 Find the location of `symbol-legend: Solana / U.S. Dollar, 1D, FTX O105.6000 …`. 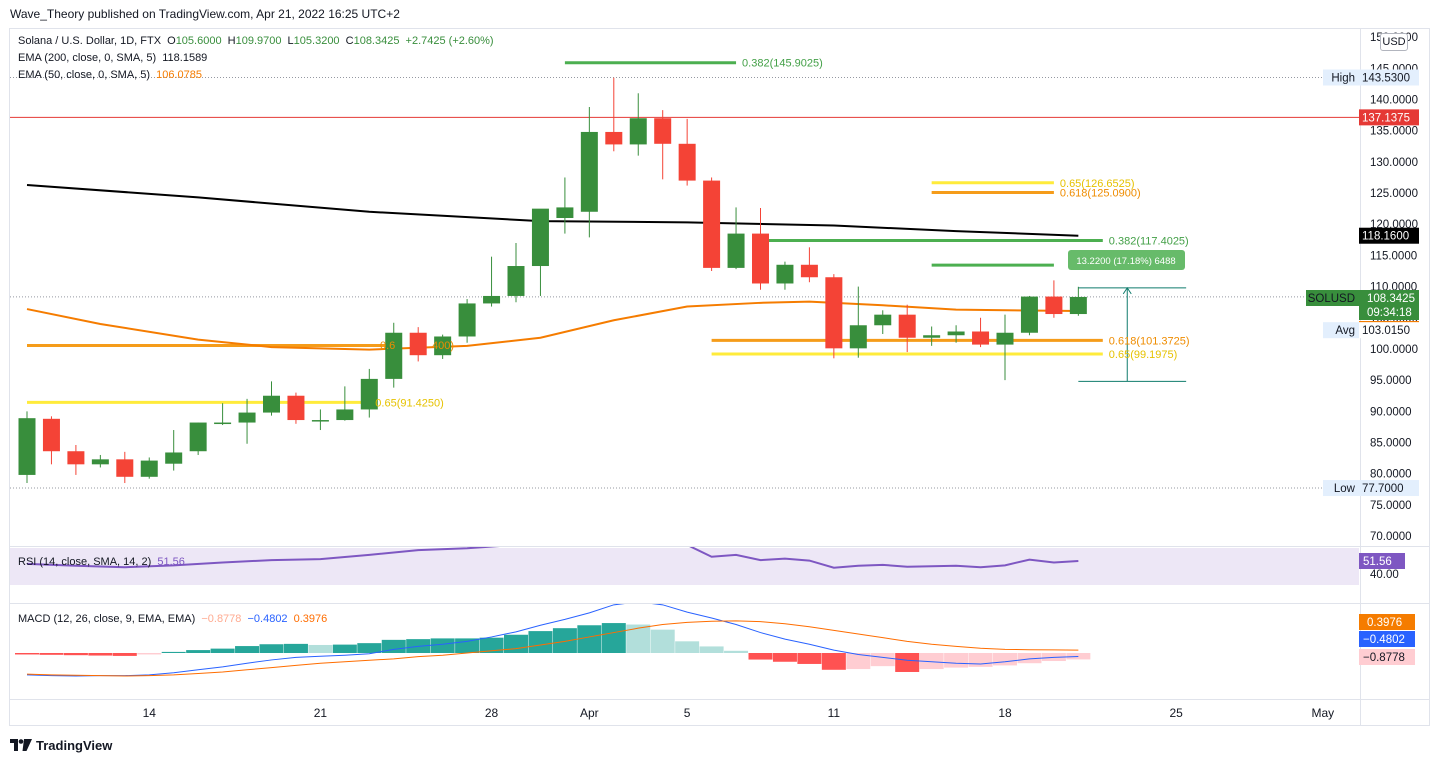

symbol-legend: Solana / U.S. Dollar, 1D, FTX O105.6000 … is located at coordinates (257, 41).